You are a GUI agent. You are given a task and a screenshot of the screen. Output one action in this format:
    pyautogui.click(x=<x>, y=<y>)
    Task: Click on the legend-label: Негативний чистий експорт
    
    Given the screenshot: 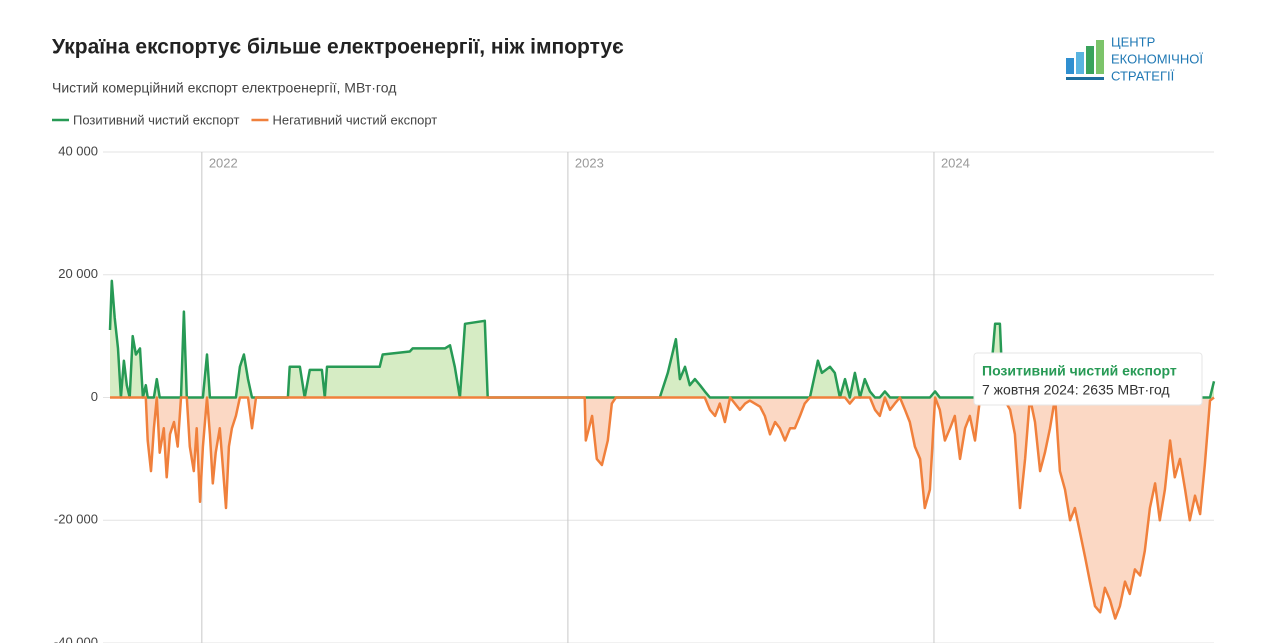 What is the action you would take?
    pyautogui.click(x=354, y=119)
    